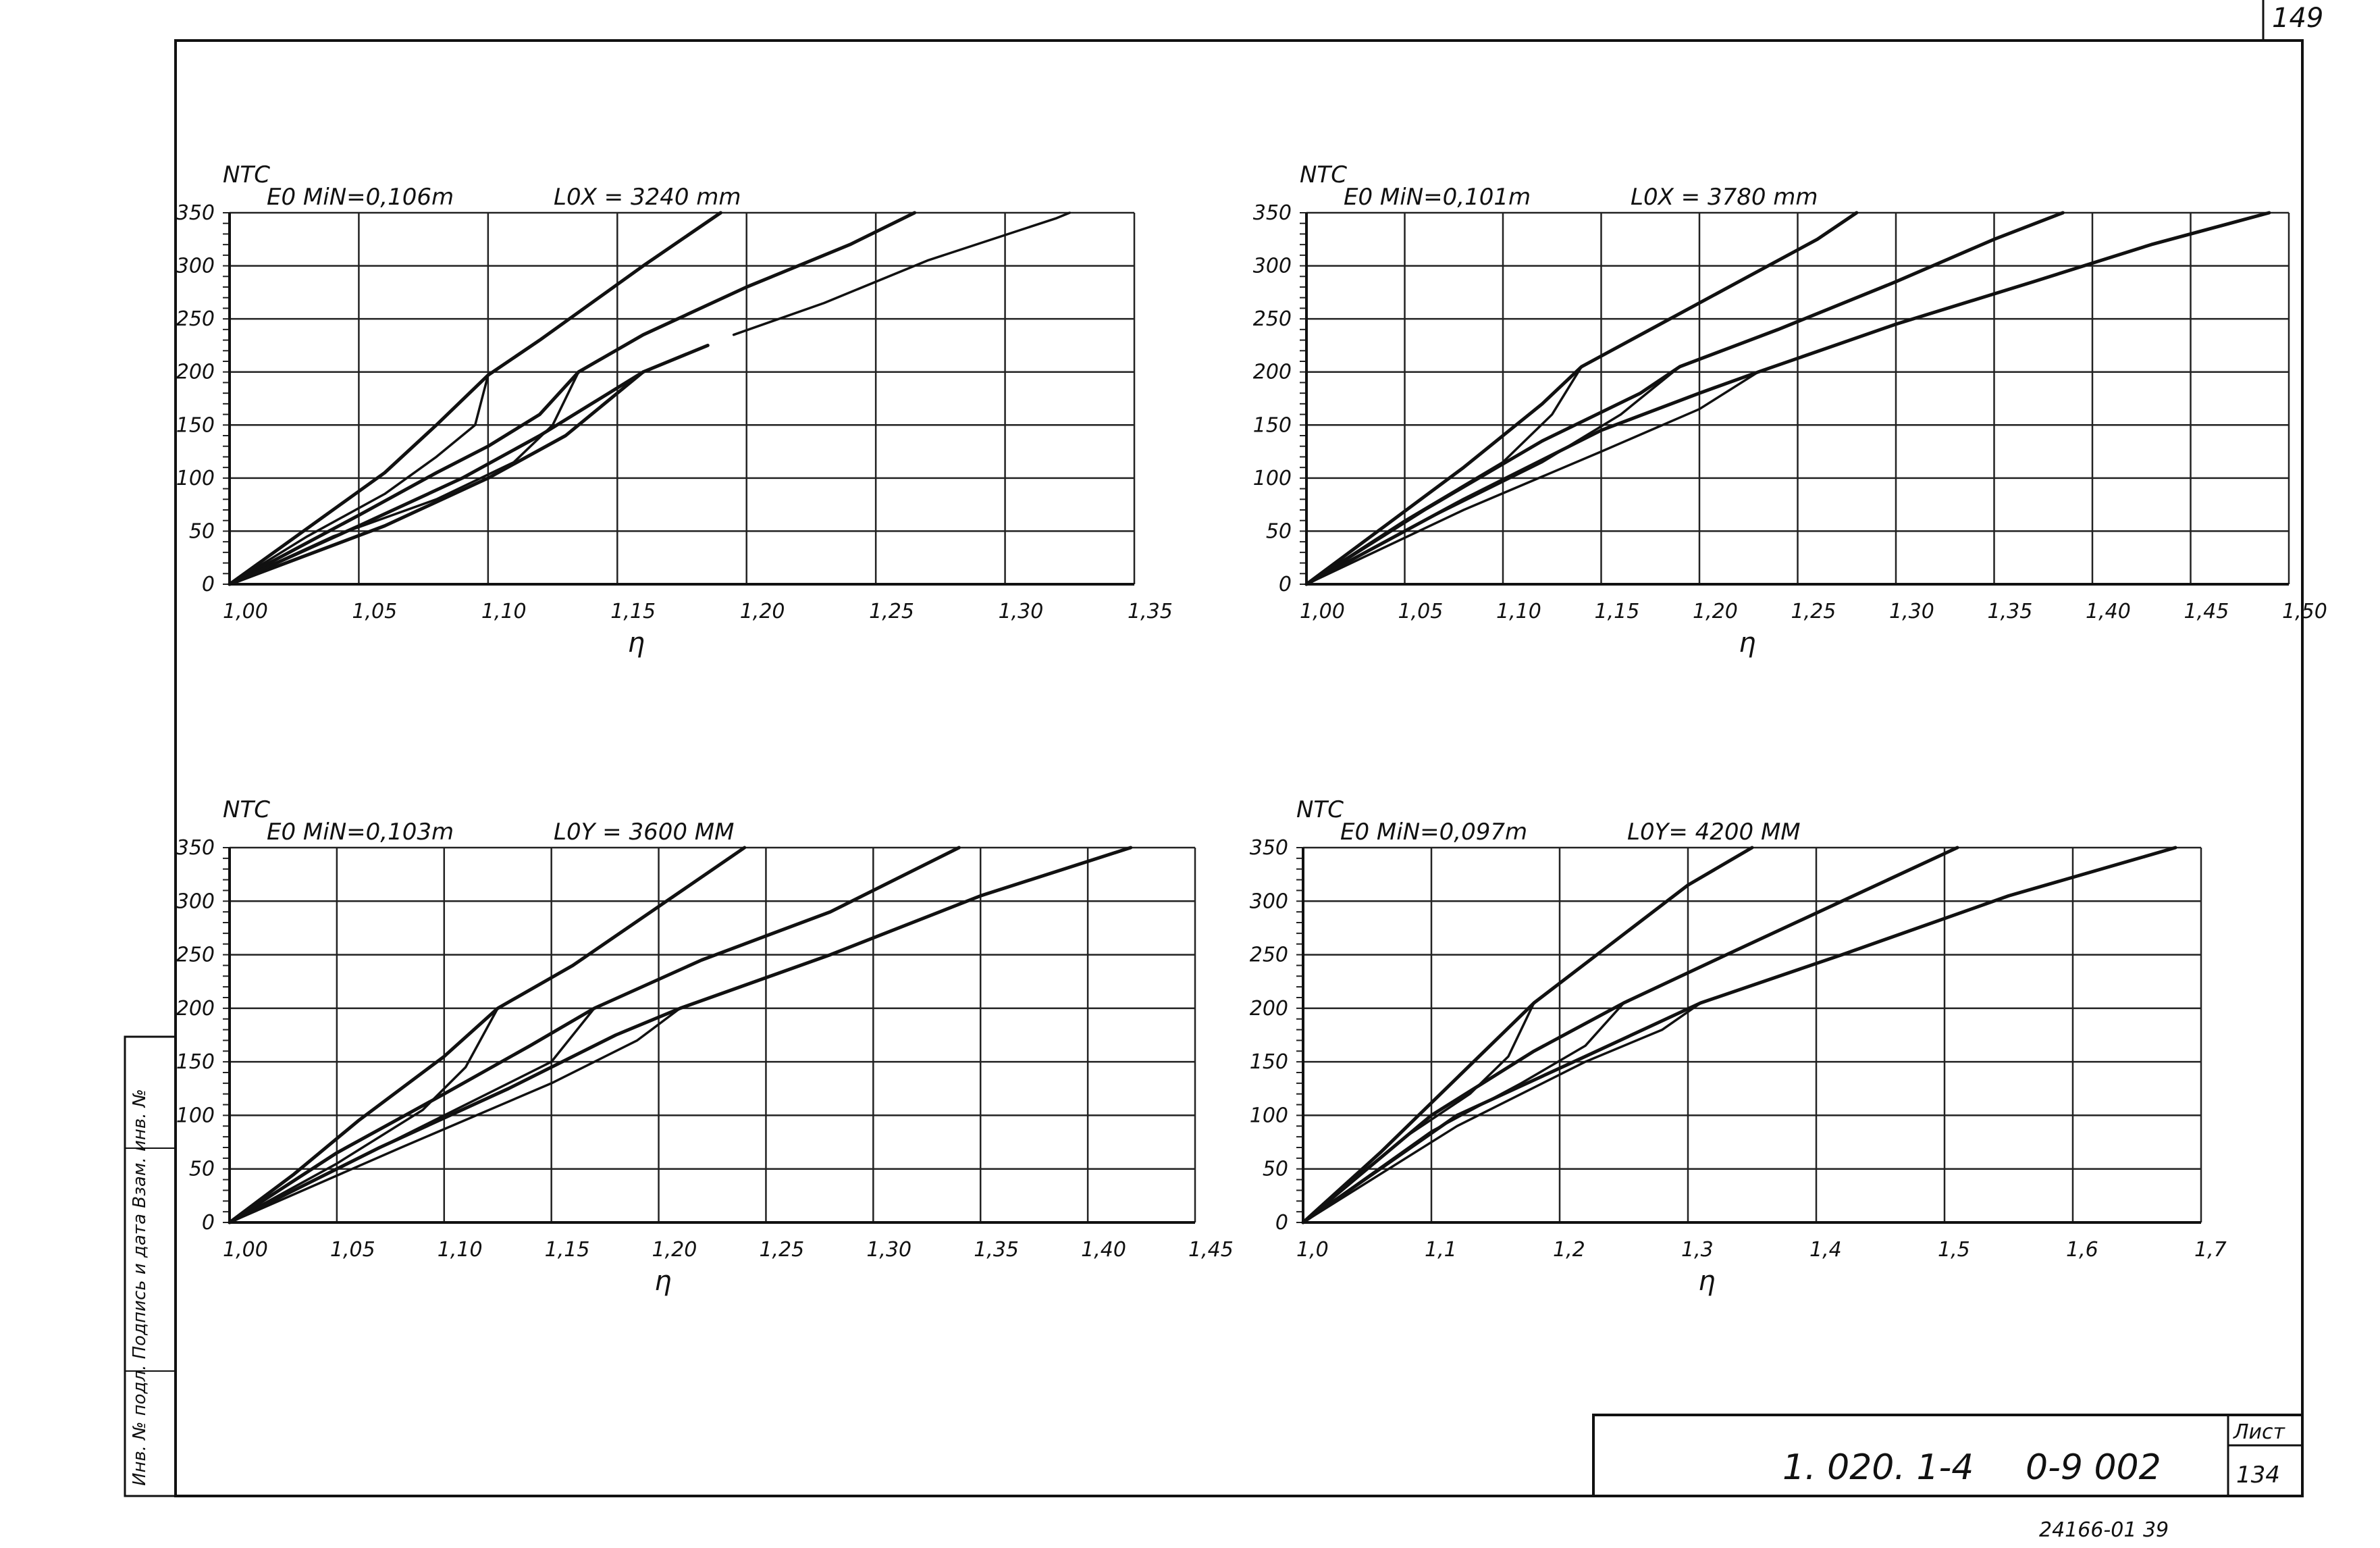  What do you see at coordinates (1433, 832) in the screenshot?
I see `eccentricity-label: E0 MiN=0,097m` at bounding box center [1433, 832].